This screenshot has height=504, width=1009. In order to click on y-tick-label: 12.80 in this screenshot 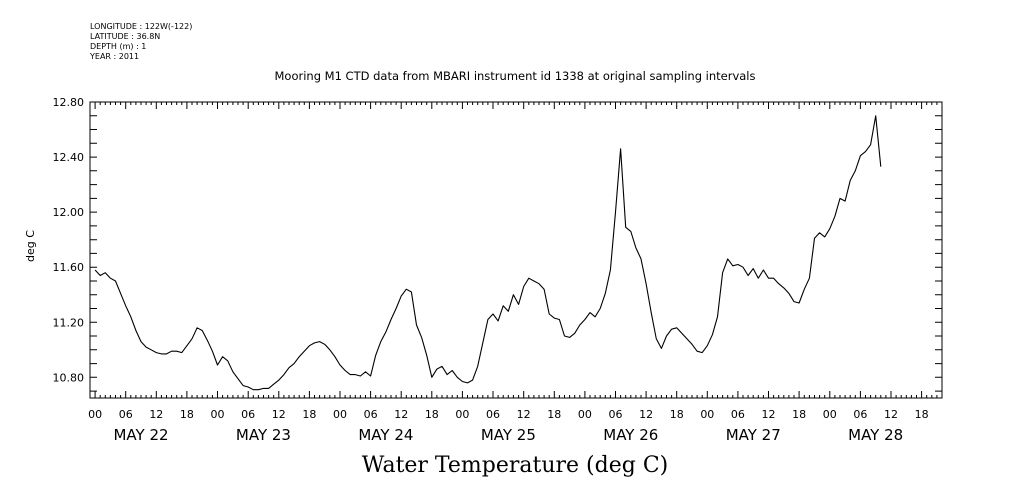, I will do `click(69, 102)`.